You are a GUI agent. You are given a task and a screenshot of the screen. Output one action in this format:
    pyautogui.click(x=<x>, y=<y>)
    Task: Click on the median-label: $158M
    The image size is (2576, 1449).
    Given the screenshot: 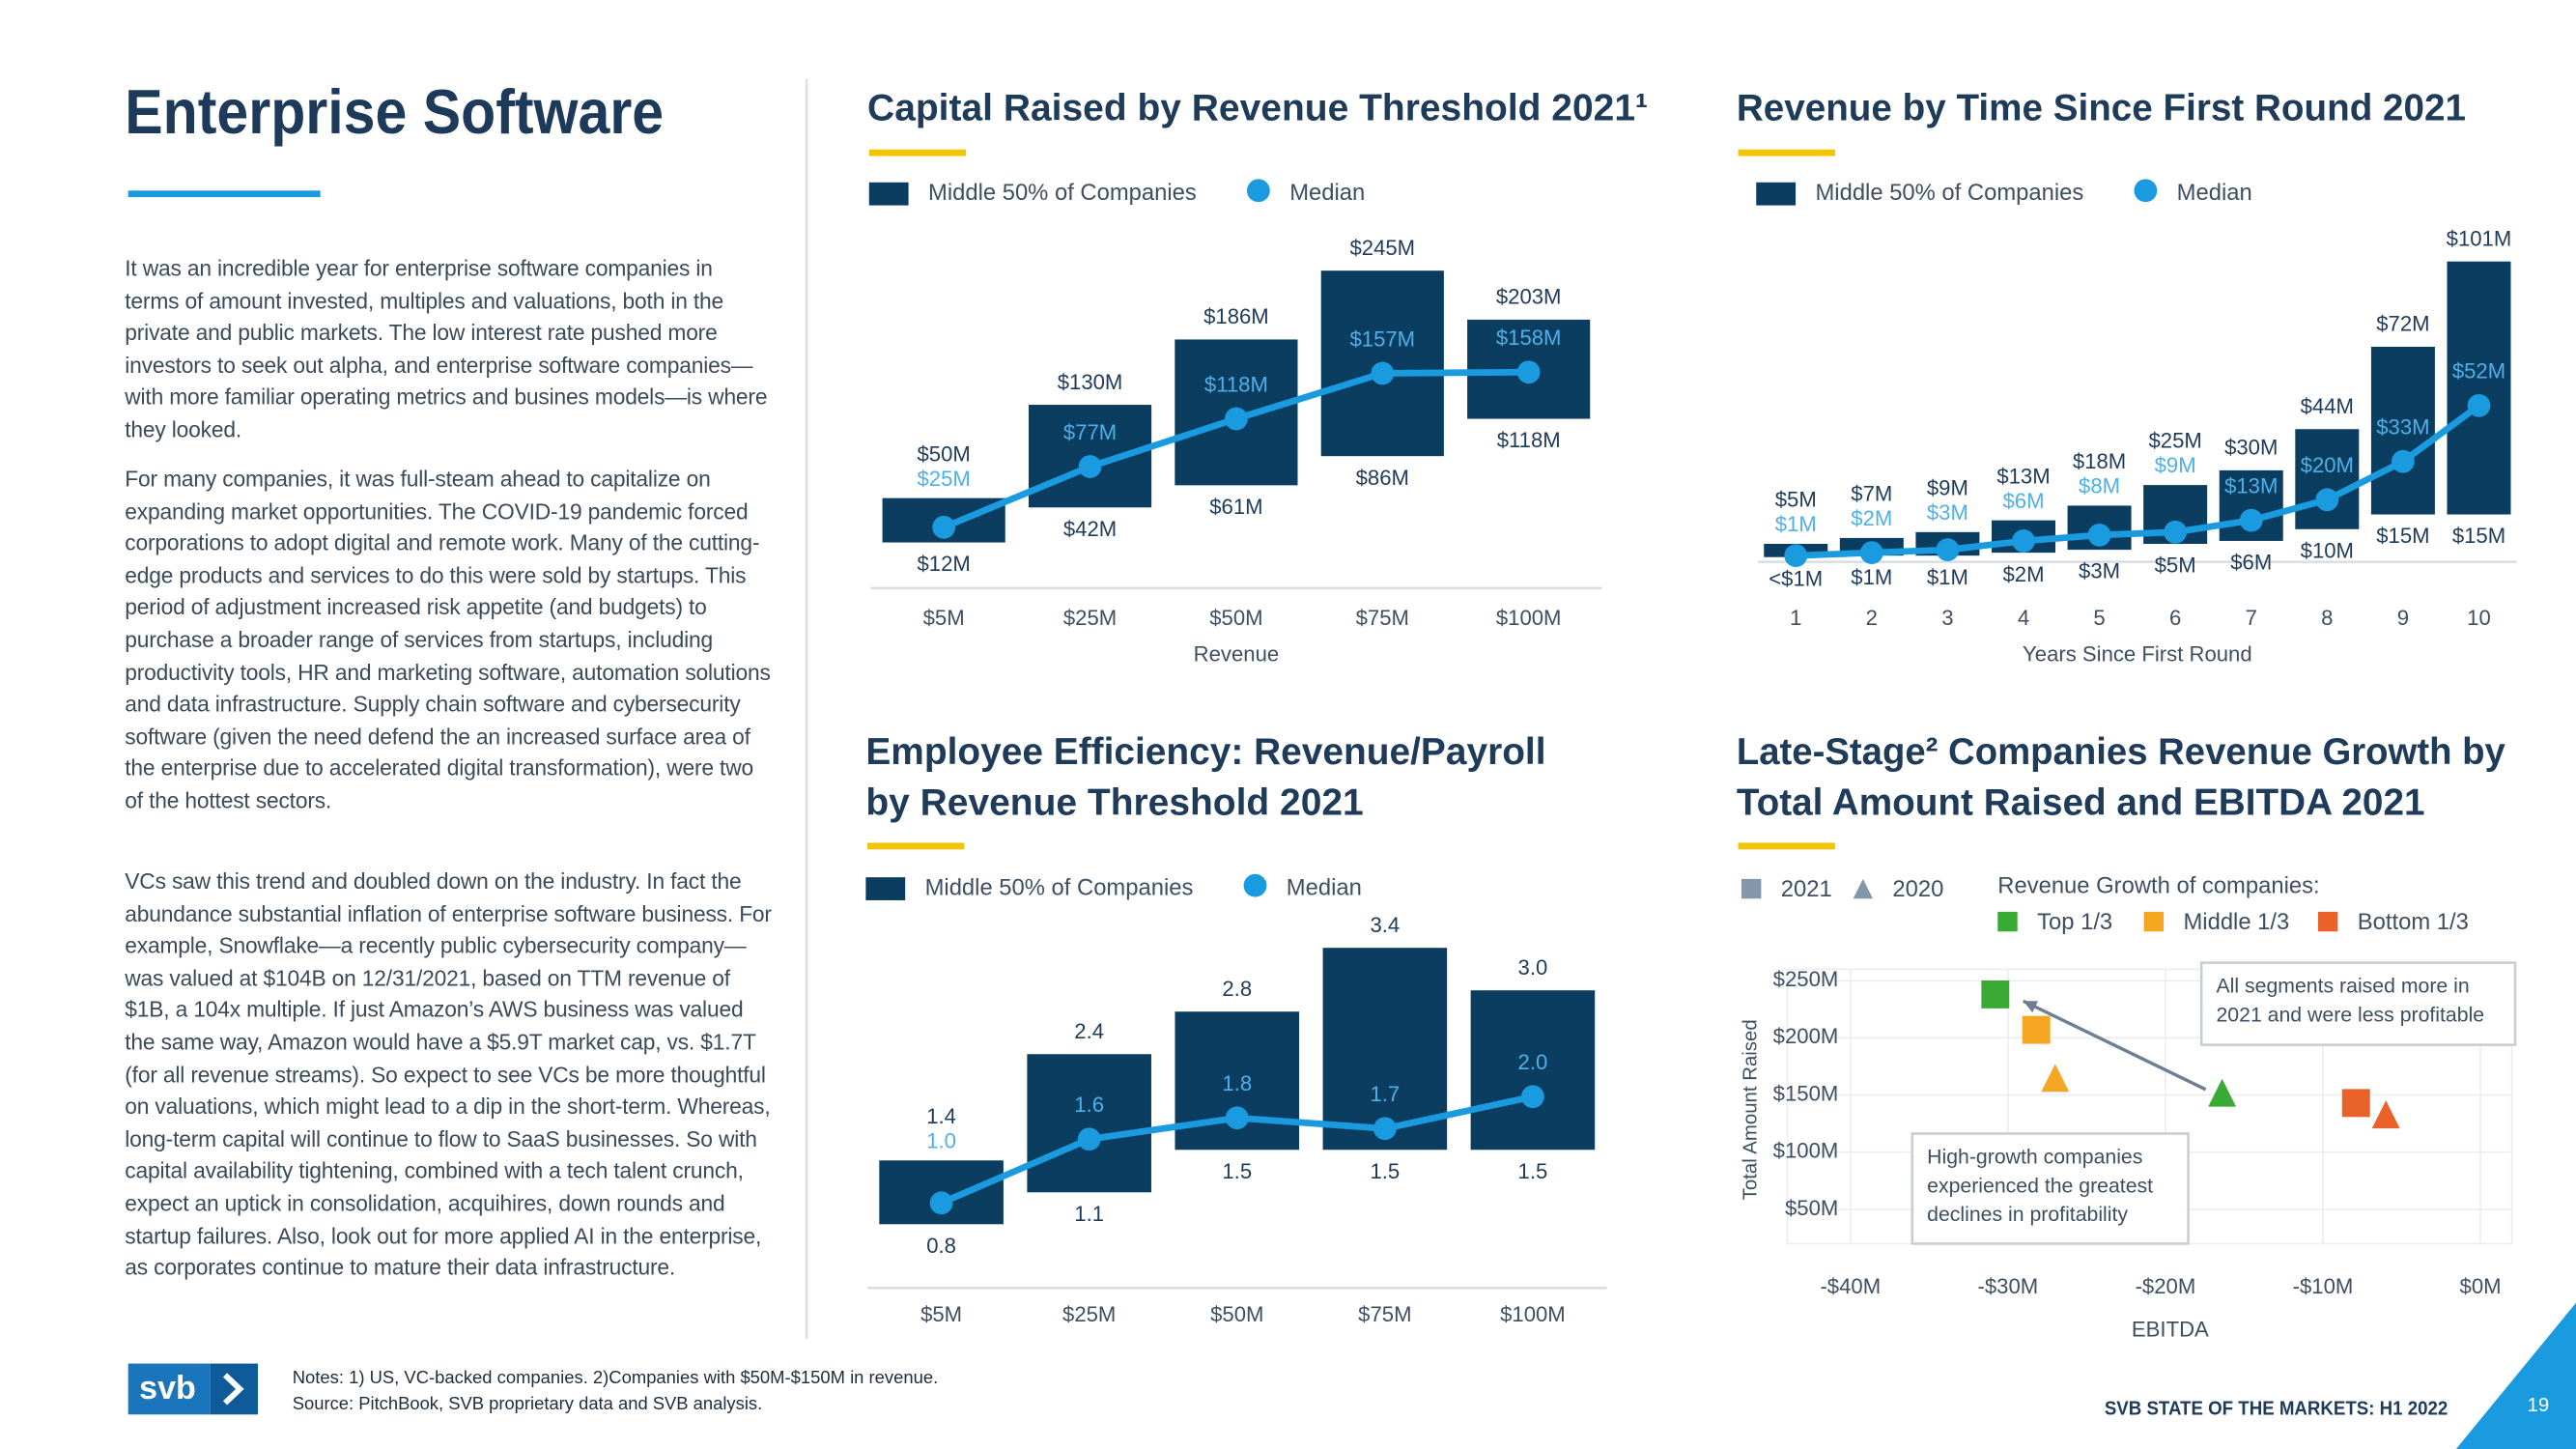 What is the action you would take?
    pyautogui.click(x=1529, y=338)
    